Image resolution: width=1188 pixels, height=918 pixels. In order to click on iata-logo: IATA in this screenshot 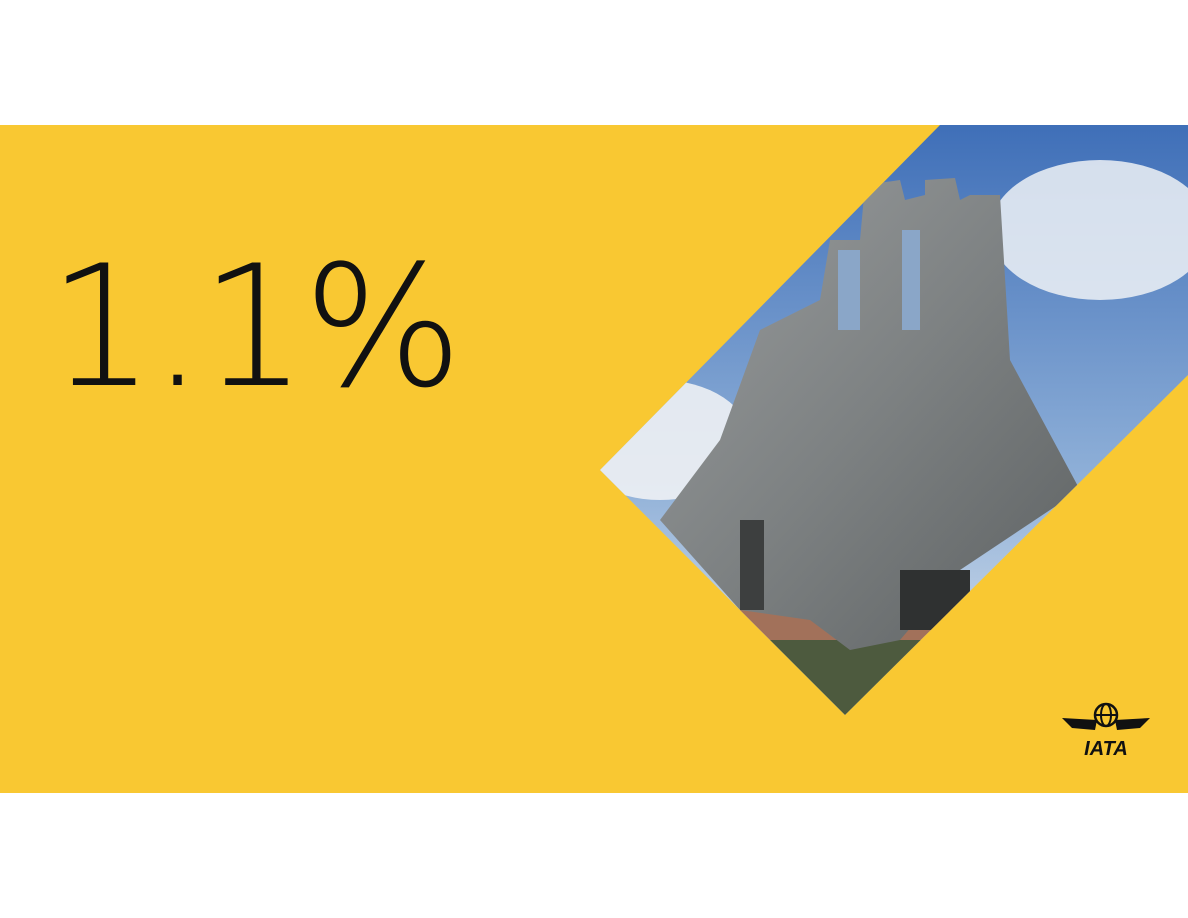, I will do `click(1106, 731)`.